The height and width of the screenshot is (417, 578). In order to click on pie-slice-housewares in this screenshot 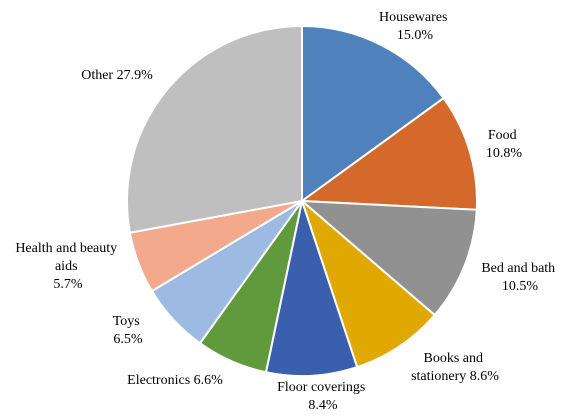, I will do `click(373, 113)`.